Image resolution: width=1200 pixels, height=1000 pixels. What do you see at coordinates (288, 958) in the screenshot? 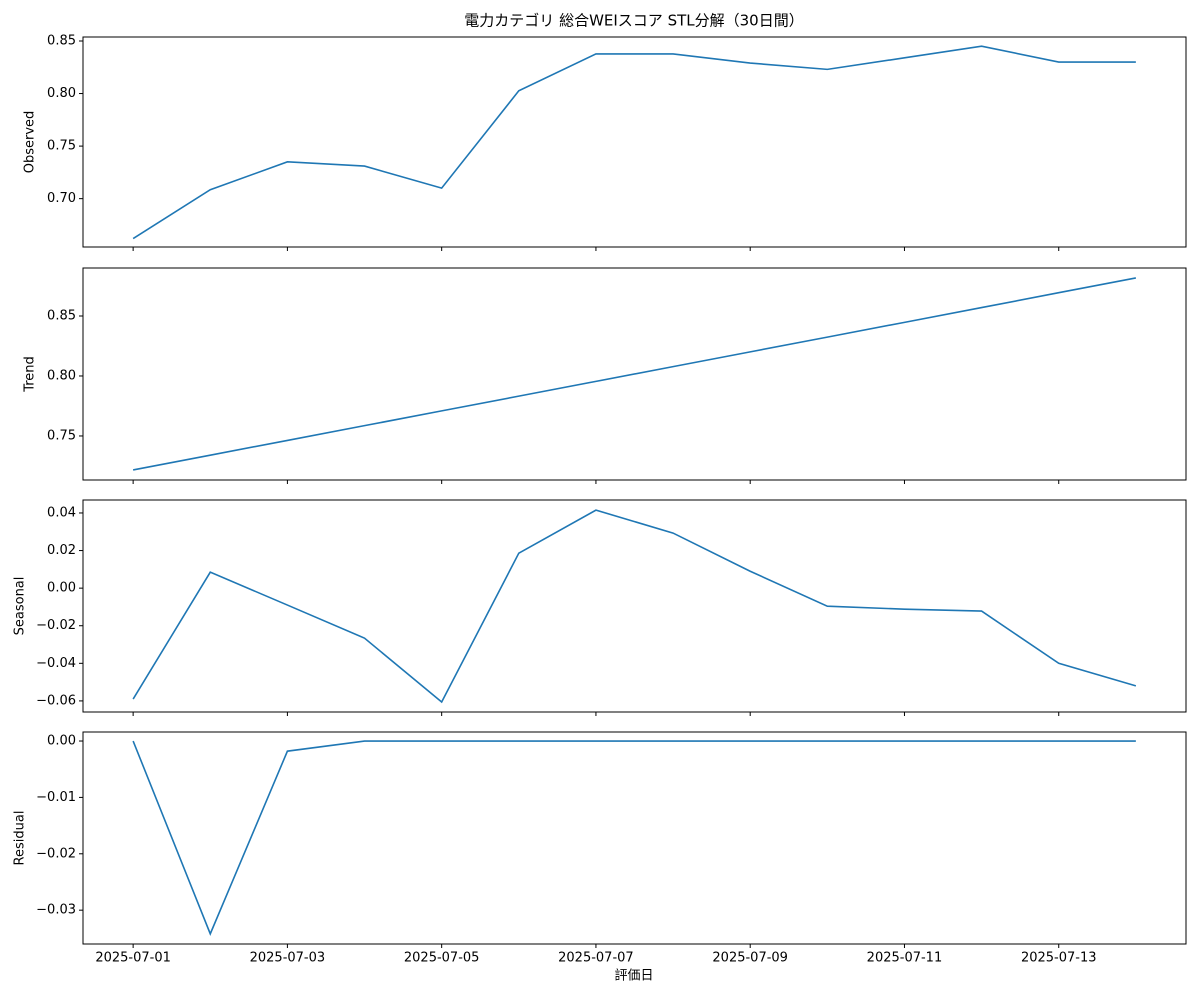
I see `x-tick-label: 2025-07-03` at bounding box center [288, 958].